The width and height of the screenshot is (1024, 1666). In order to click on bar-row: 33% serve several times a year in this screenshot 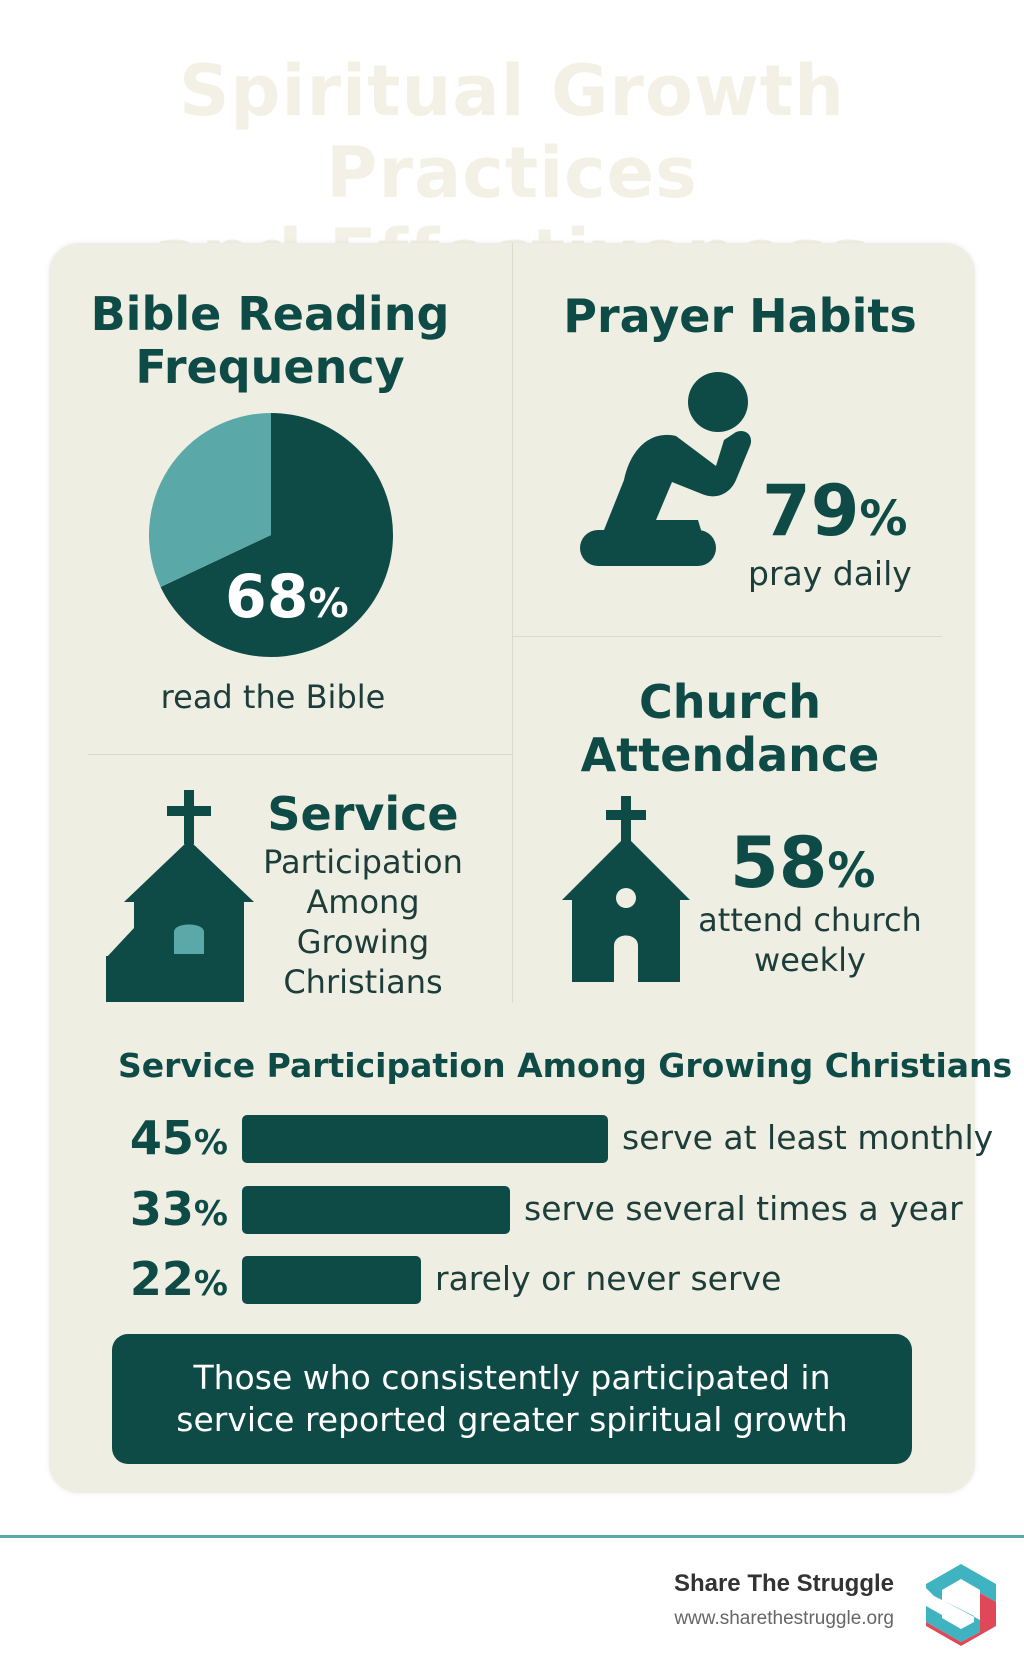, I will do `click(548, 1209)`.